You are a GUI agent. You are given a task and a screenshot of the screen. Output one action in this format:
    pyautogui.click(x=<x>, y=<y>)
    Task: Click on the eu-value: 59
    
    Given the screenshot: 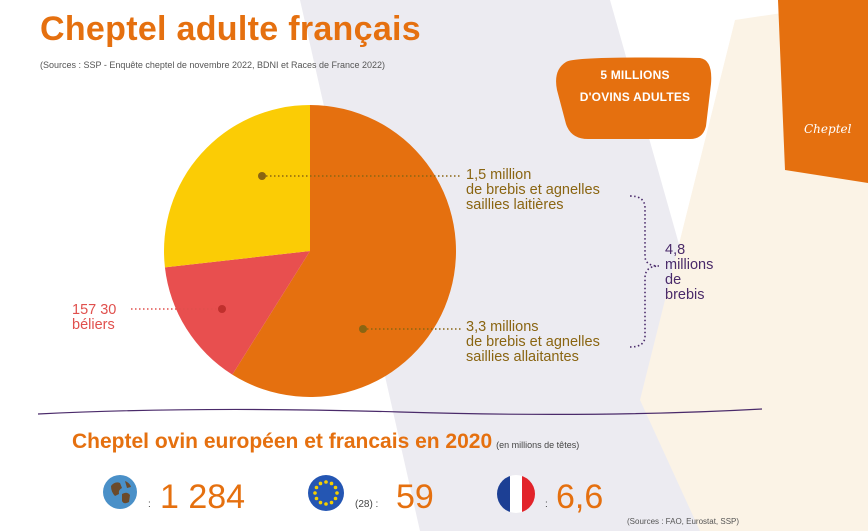 What is the action you would take?
    pyautogui.click(x=415, y=497)
    